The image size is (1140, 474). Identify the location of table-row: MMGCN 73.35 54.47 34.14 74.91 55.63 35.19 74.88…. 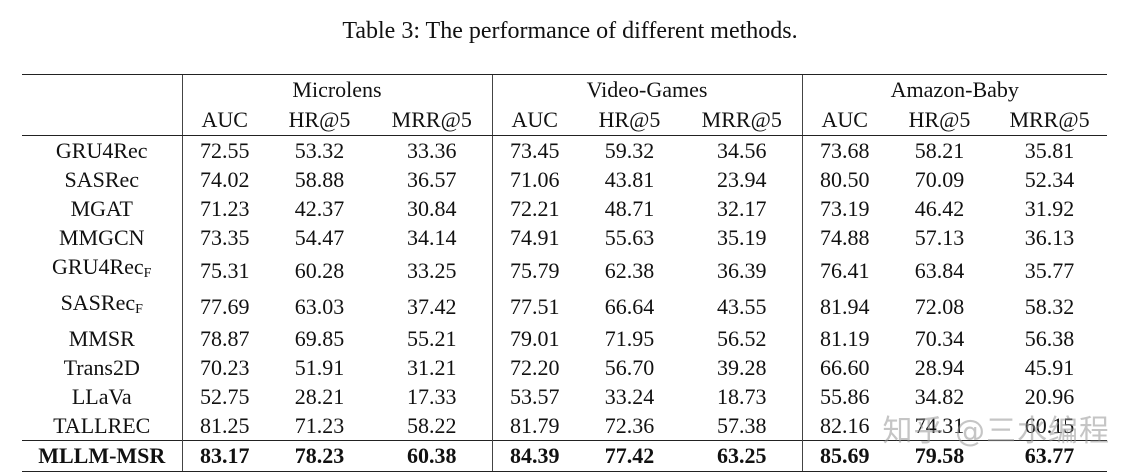
(564, 237).